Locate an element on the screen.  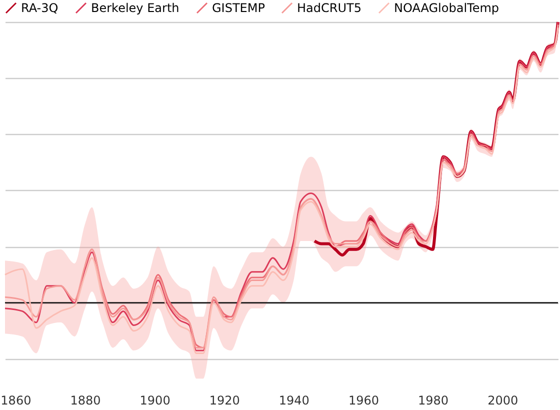
x-tick-label: 1960 is located at coordinates (364, 401).